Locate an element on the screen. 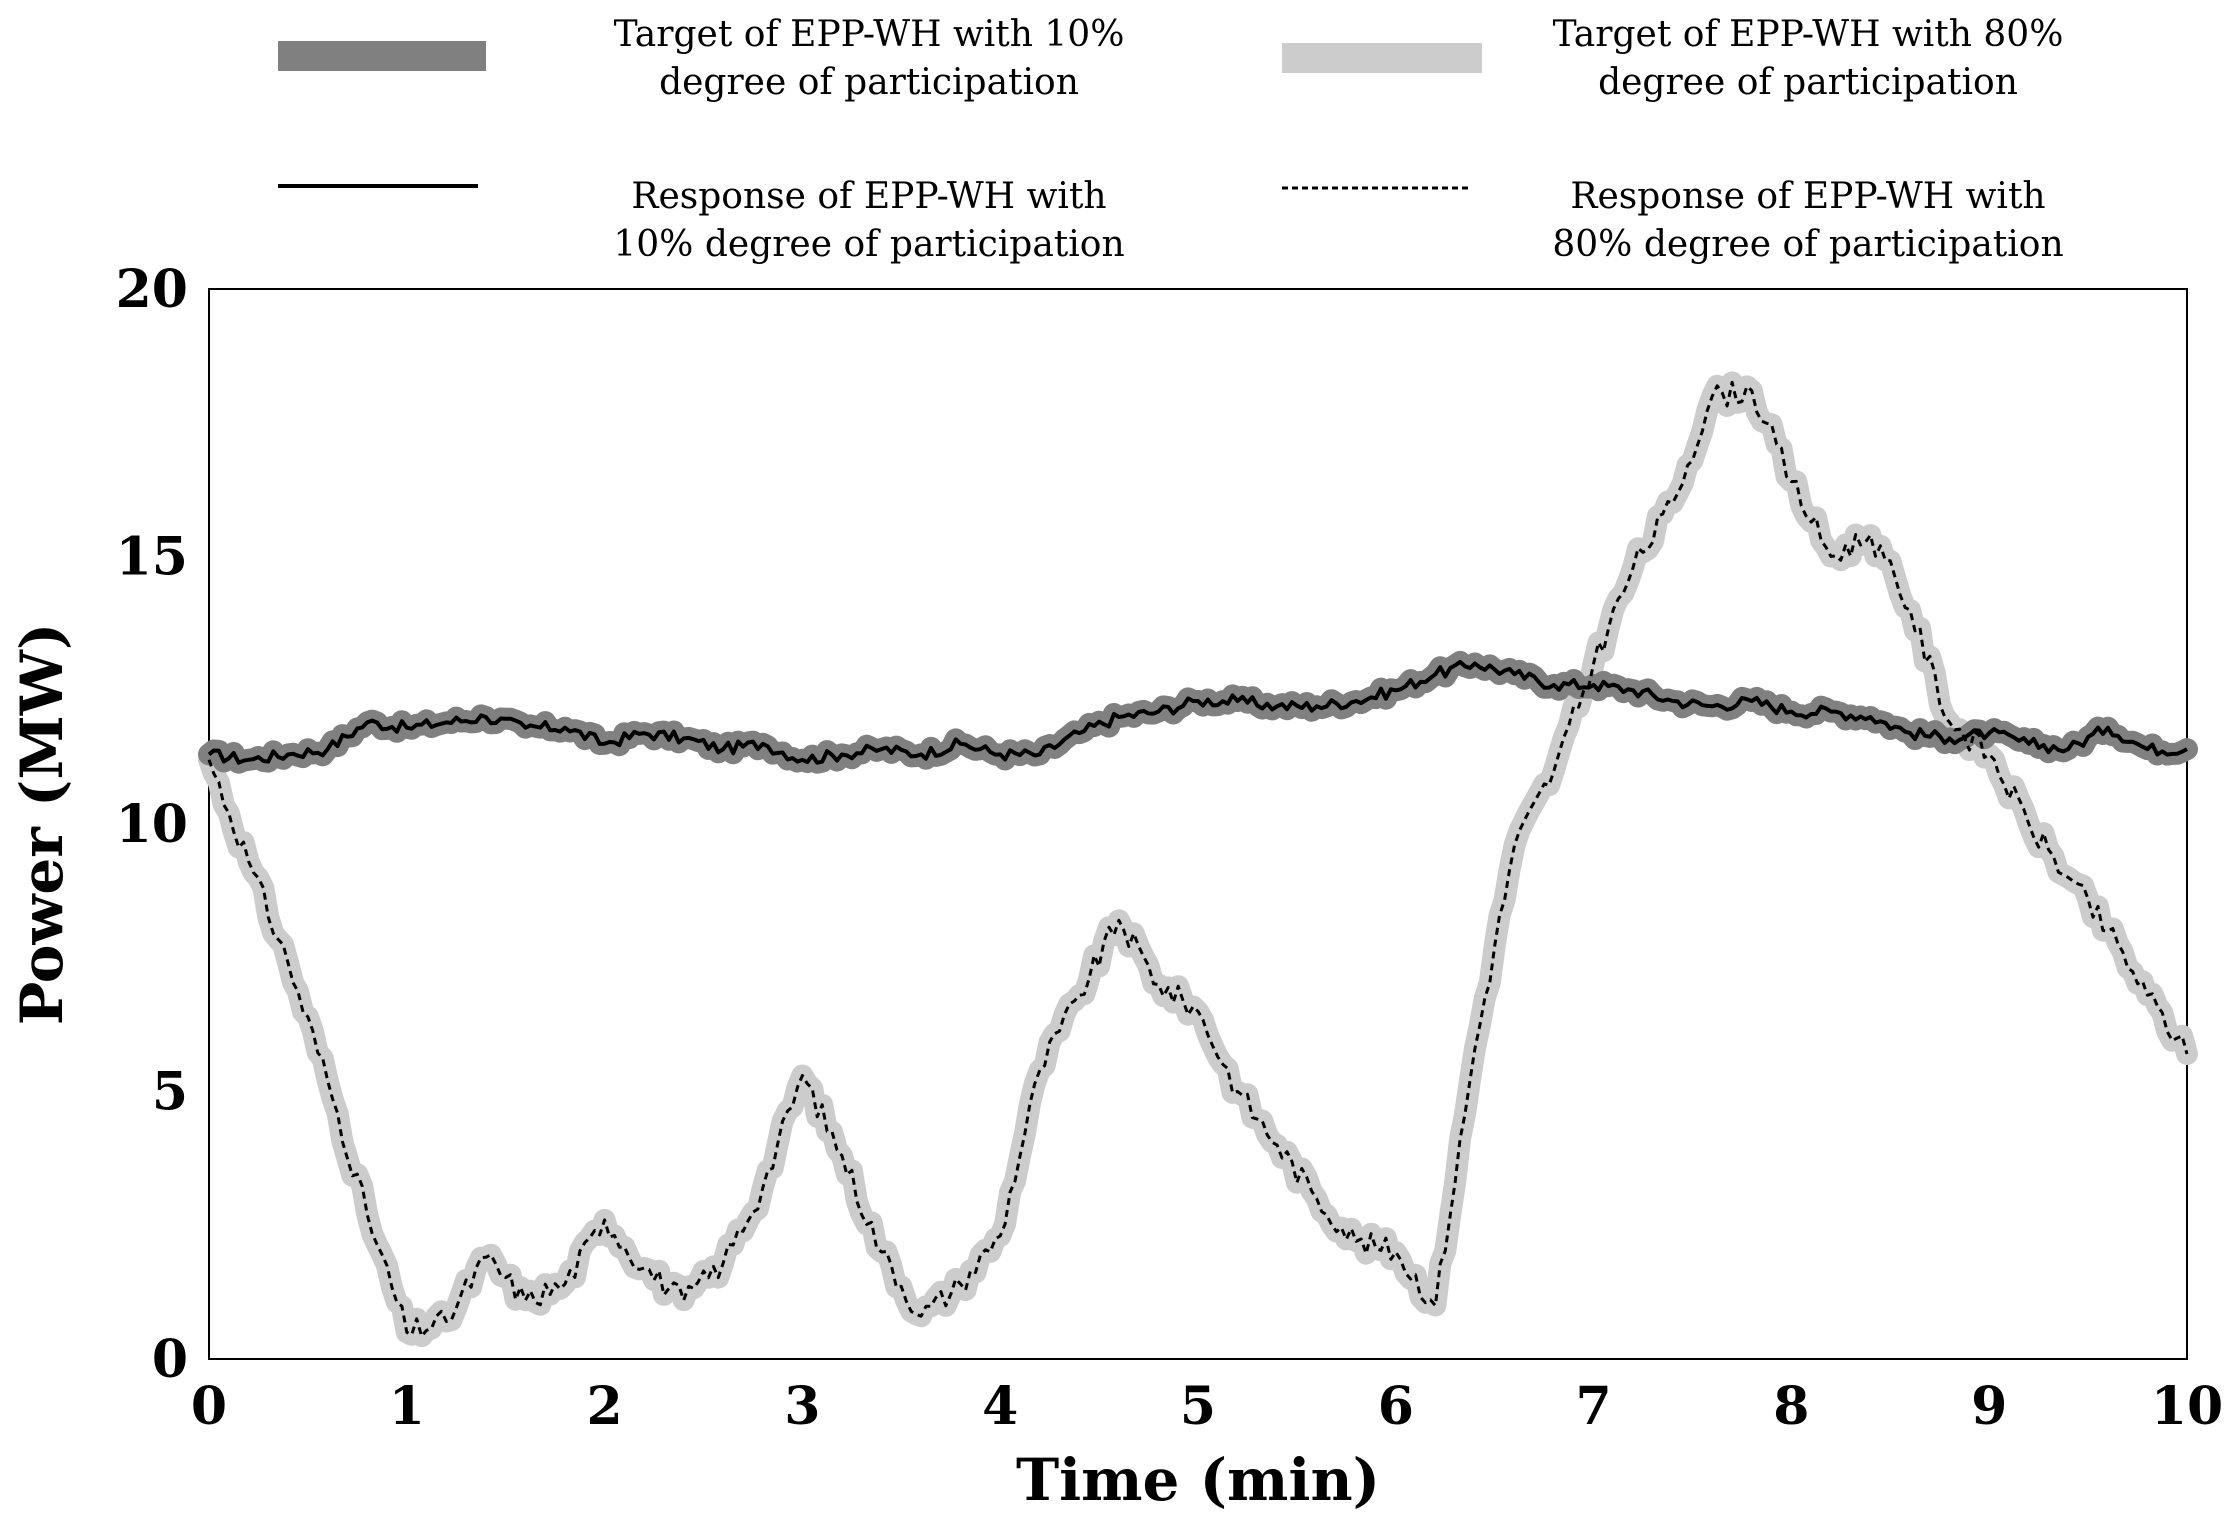  legend-label-response-80-line2: 80% degree of participation is located at coordinates (1807, 244).